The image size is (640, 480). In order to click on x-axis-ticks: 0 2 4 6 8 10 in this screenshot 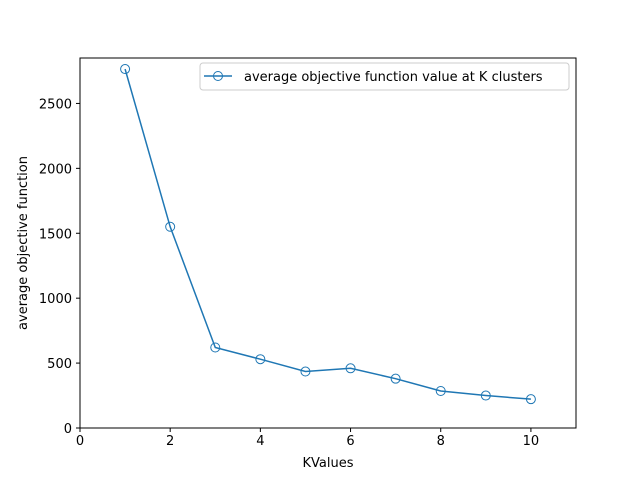, I will do `click(307, 438)`.